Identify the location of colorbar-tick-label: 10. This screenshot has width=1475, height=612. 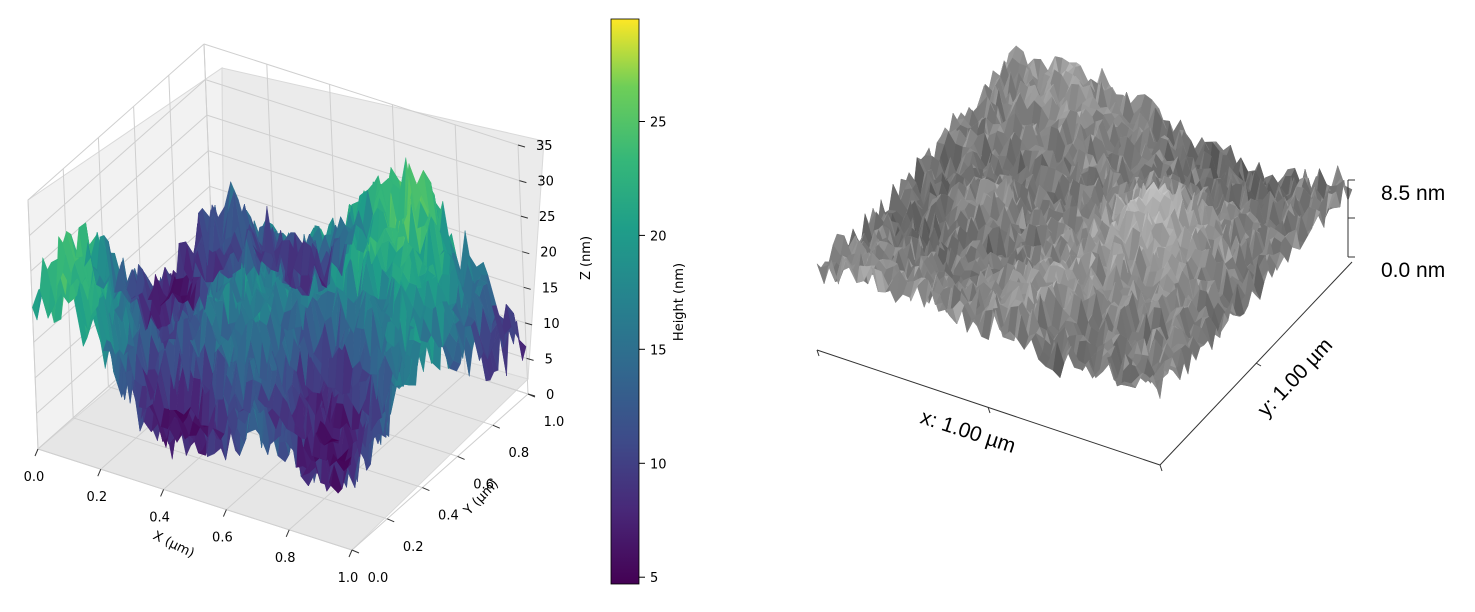
(658, 464).